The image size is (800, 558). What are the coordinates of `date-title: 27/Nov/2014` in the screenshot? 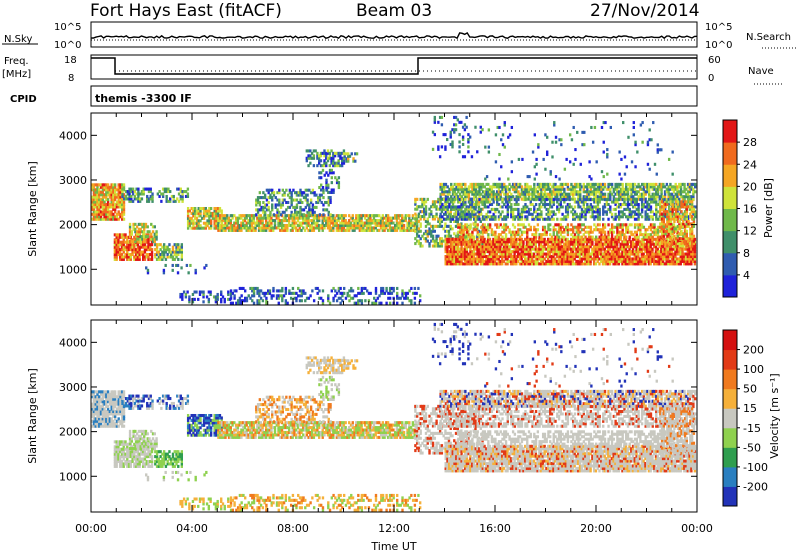 It's located at (645, 11).